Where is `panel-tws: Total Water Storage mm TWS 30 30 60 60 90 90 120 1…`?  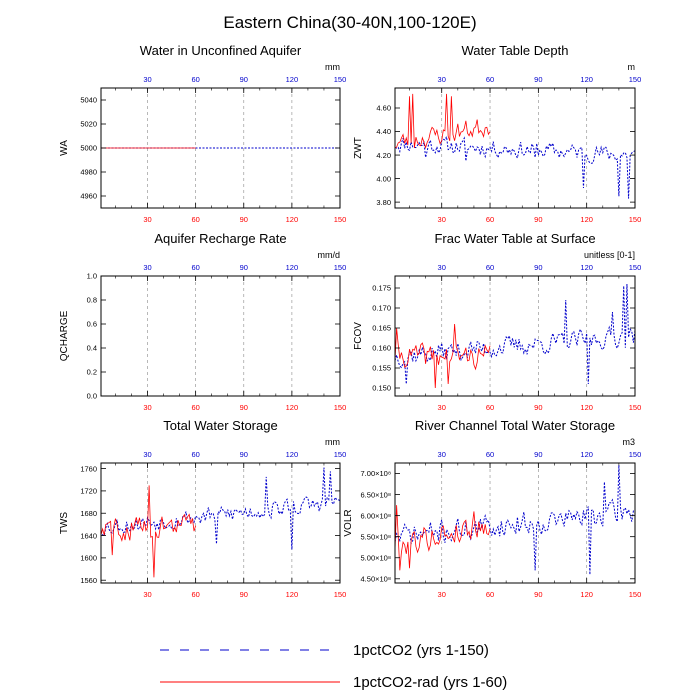
panel-tws: Total Water Storage mm TWS 30 30 60 60 90 90 120 1… is located at coordinates (202, 508).